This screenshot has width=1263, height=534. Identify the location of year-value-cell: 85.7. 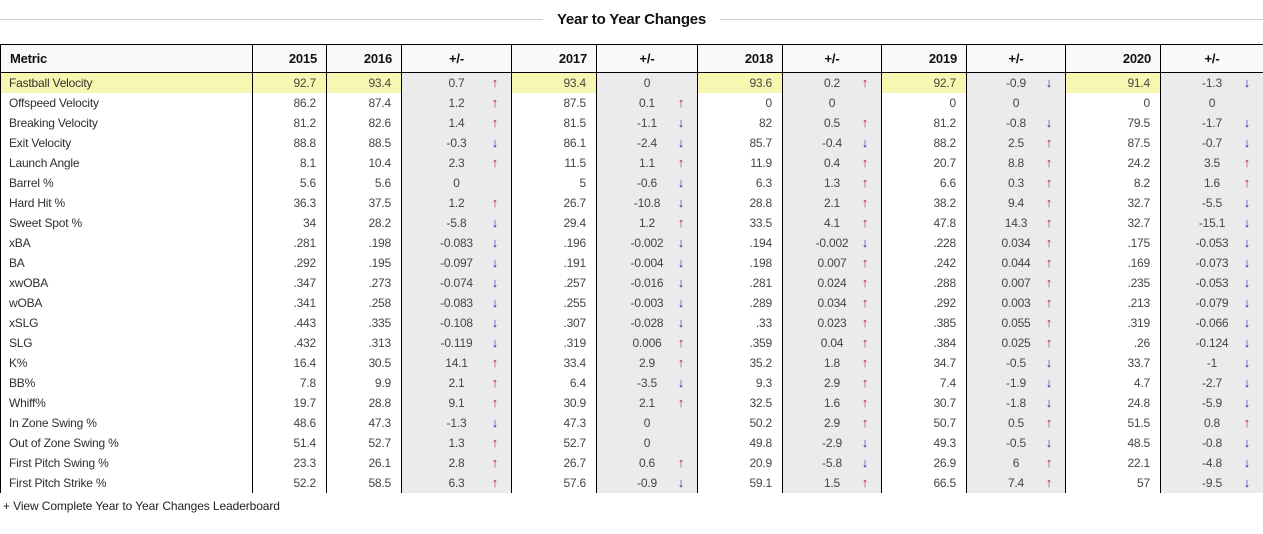
(740, 143).